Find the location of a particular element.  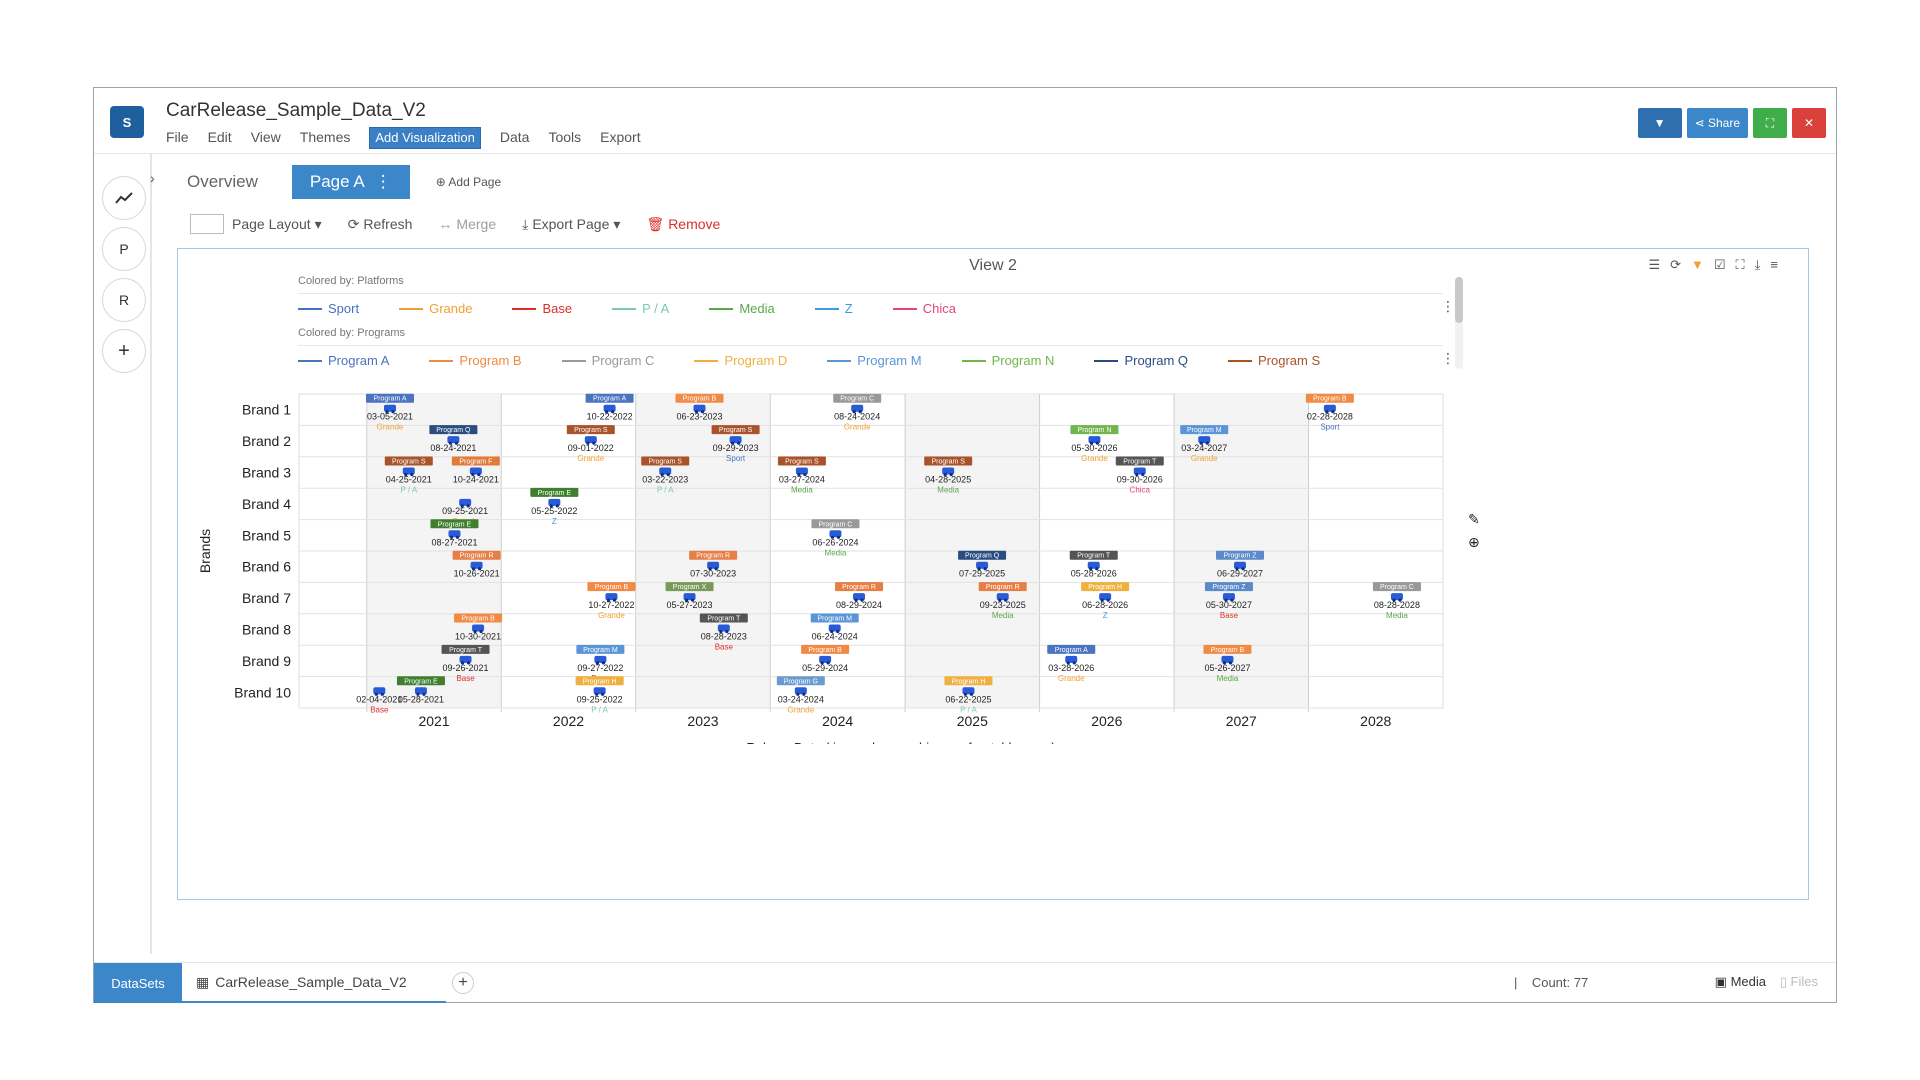

chart-icon is located at coordinates (124, 198).